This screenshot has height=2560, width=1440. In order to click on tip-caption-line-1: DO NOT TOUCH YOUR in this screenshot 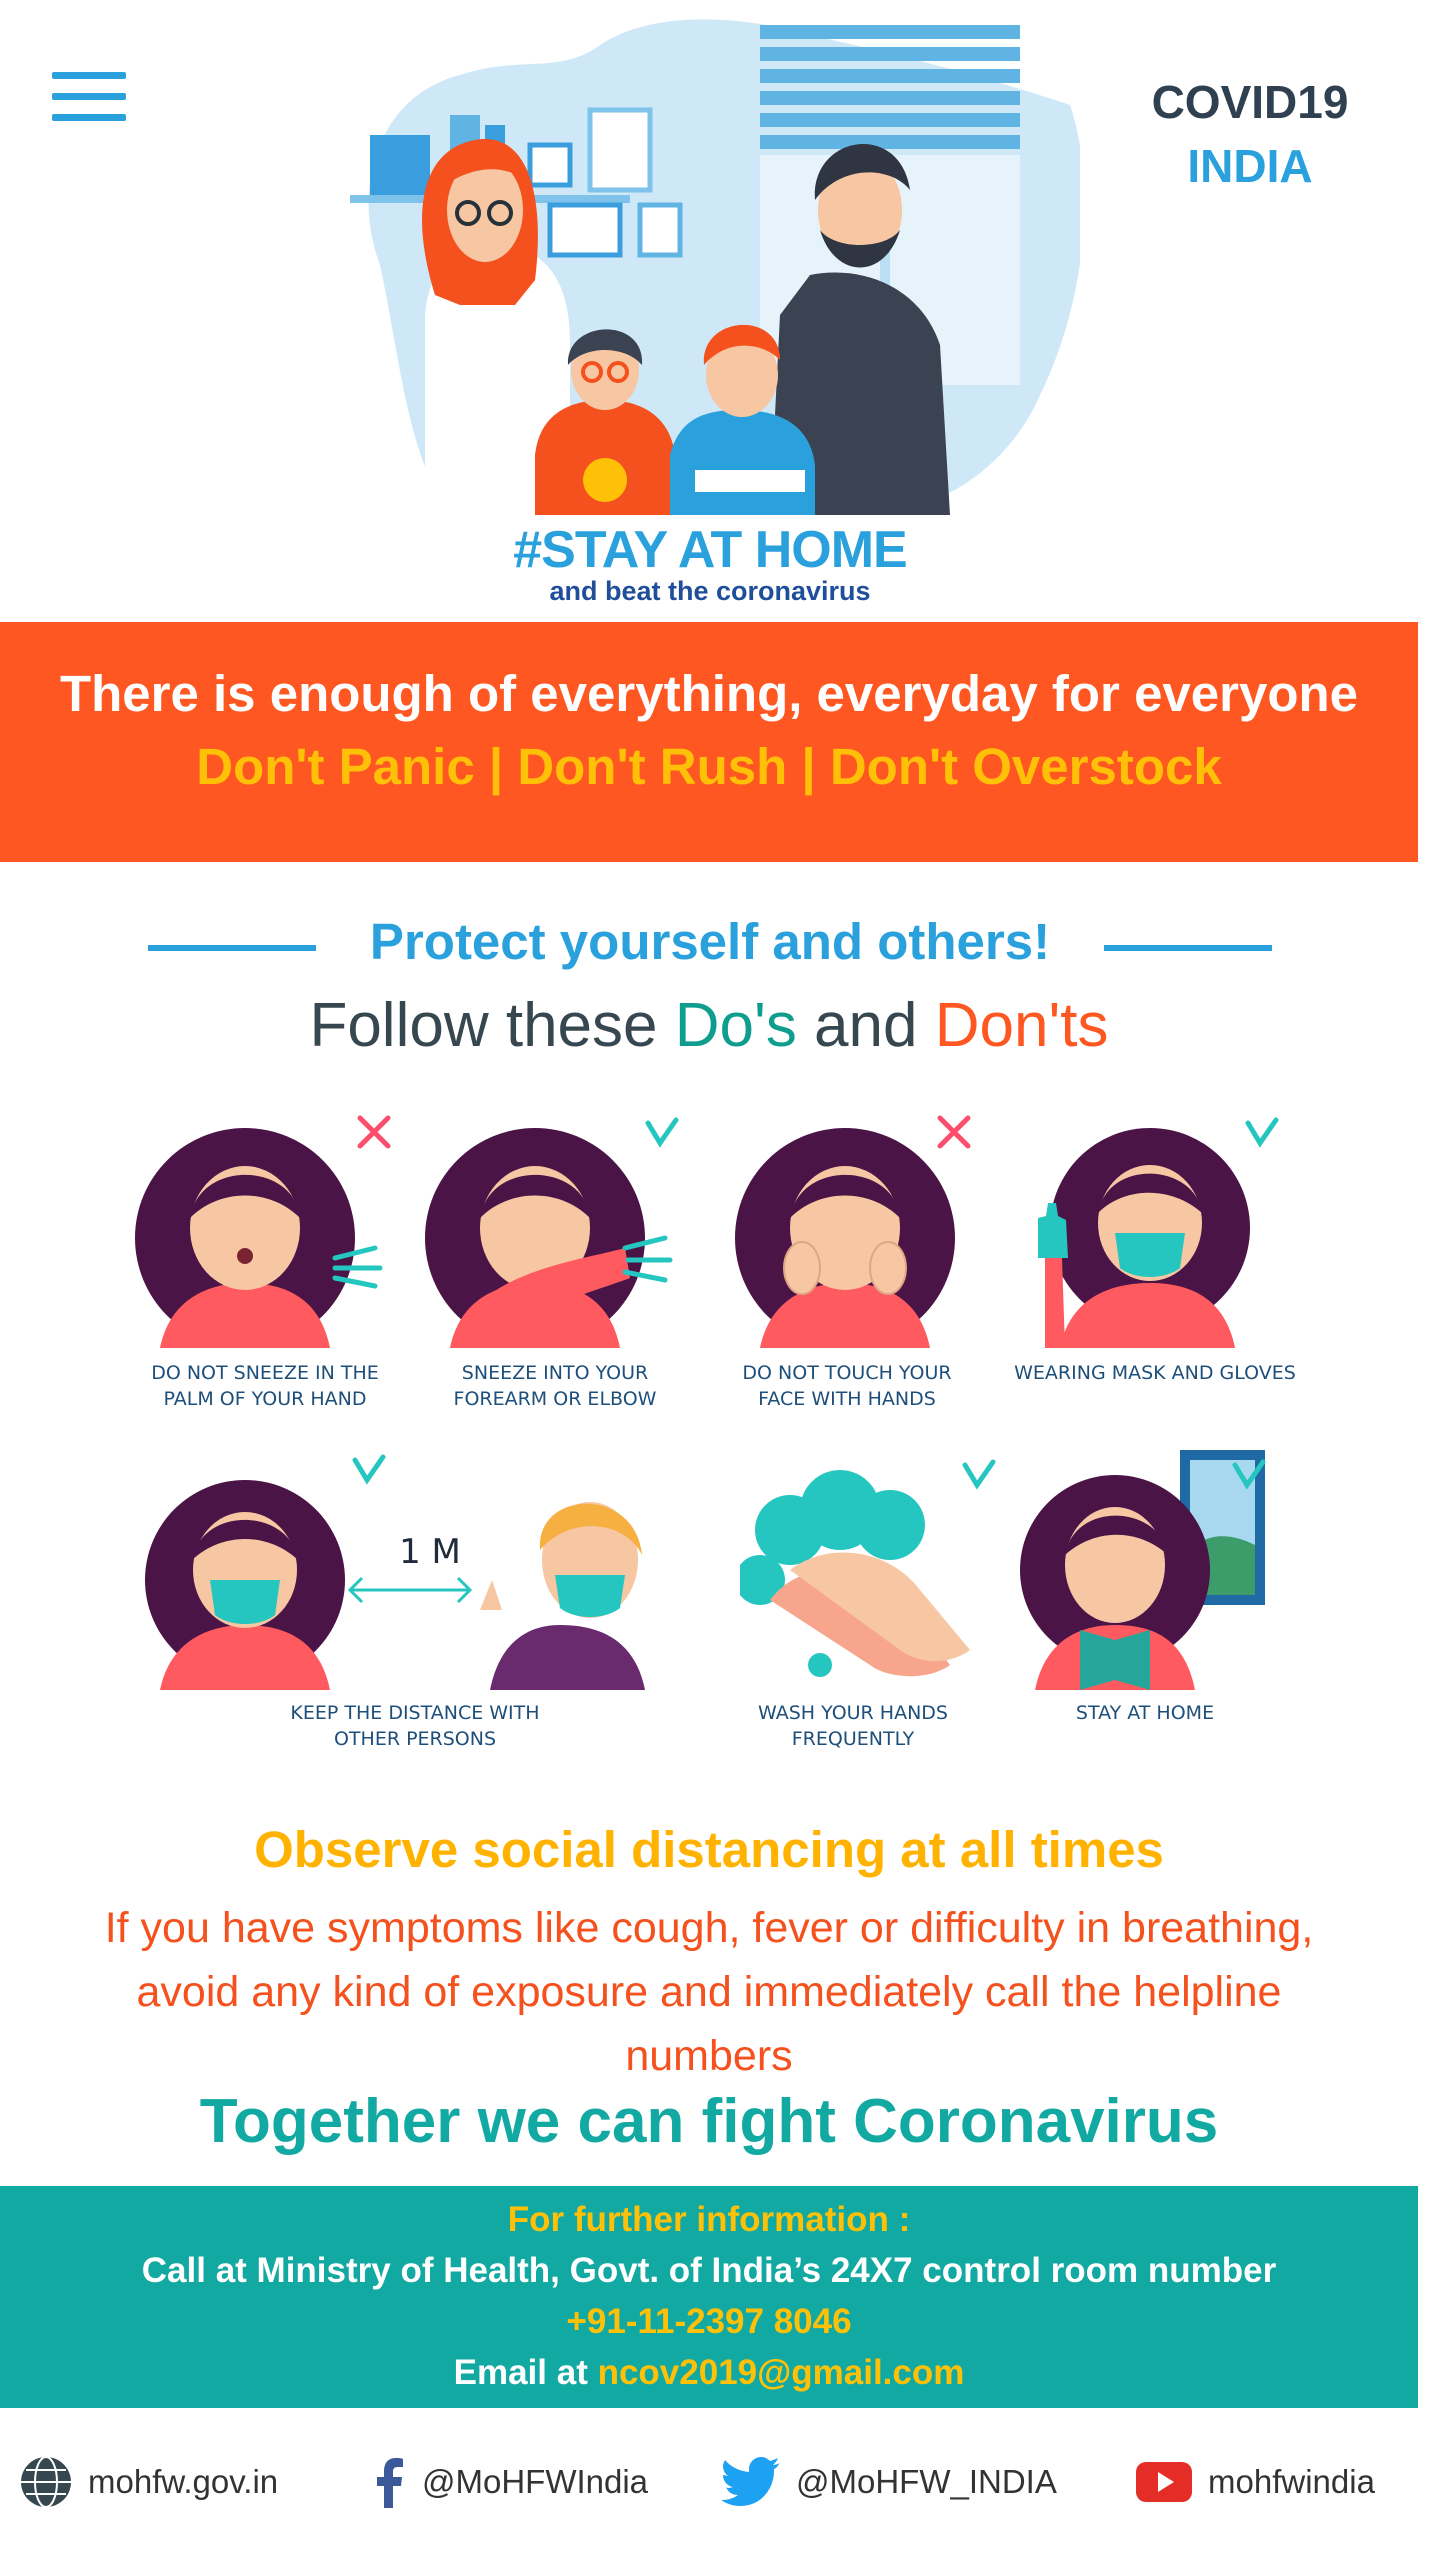, I will do `click(847, 1373)`.